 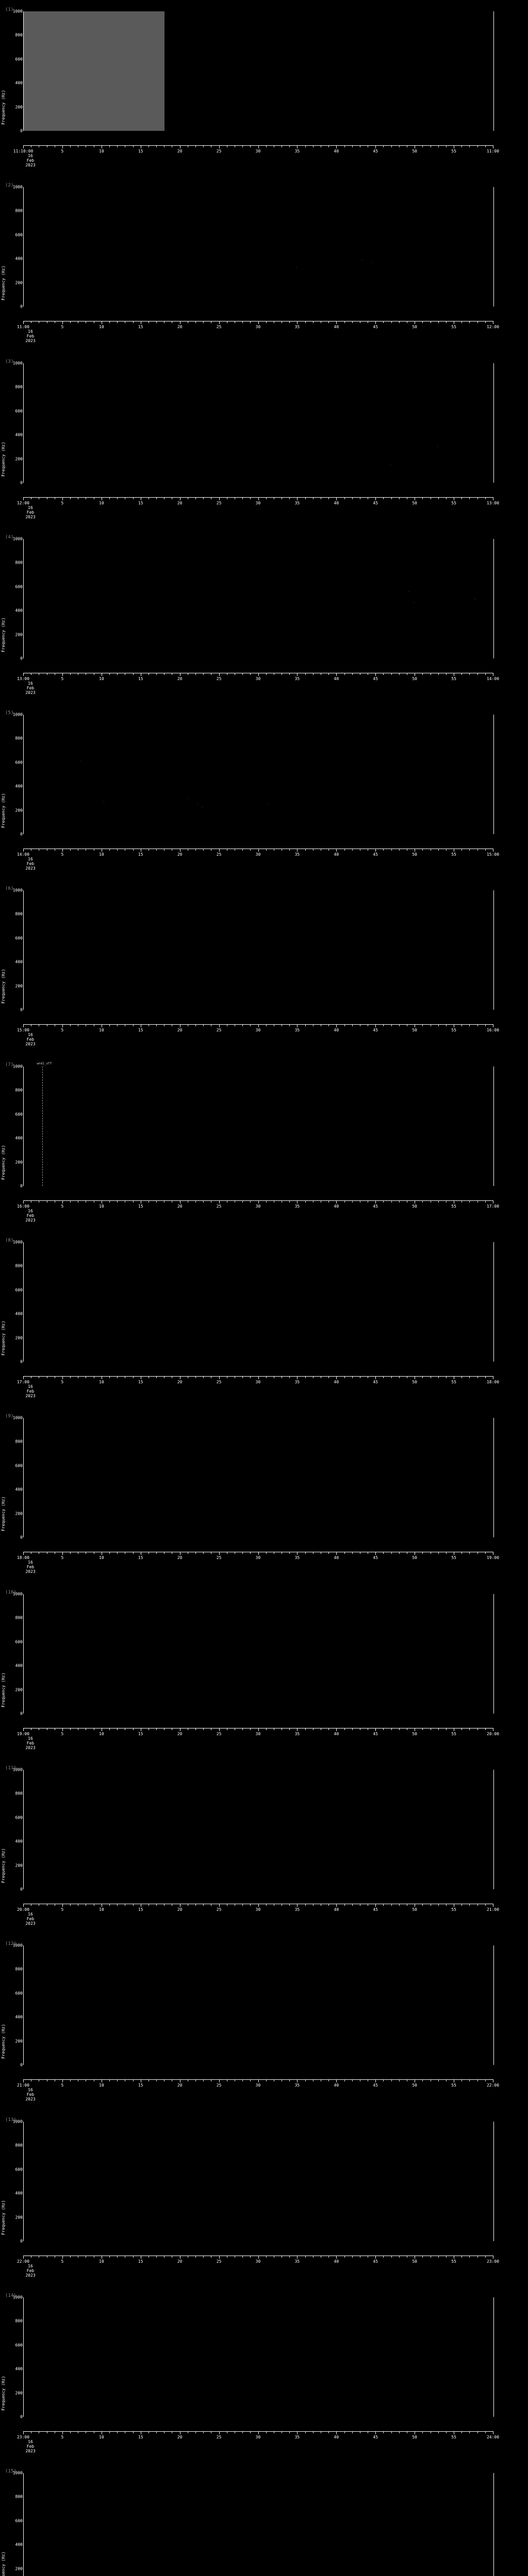 I want to click on x-tick-label: 30, so click(x=258, y=2261).